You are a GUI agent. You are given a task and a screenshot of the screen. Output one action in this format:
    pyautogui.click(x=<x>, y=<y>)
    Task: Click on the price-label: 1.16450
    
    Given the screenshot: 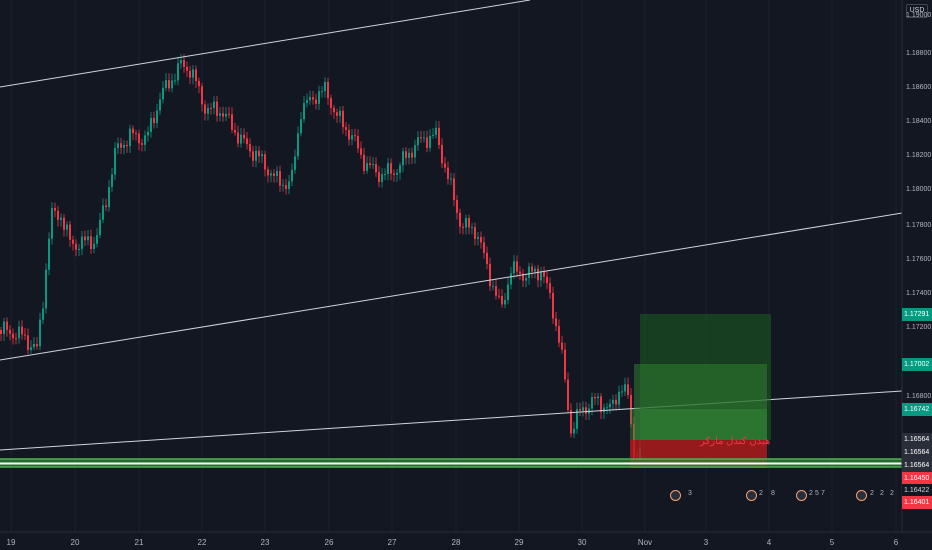 What is the action you would take?
    pyautogui.click(x=917, y=478)
    